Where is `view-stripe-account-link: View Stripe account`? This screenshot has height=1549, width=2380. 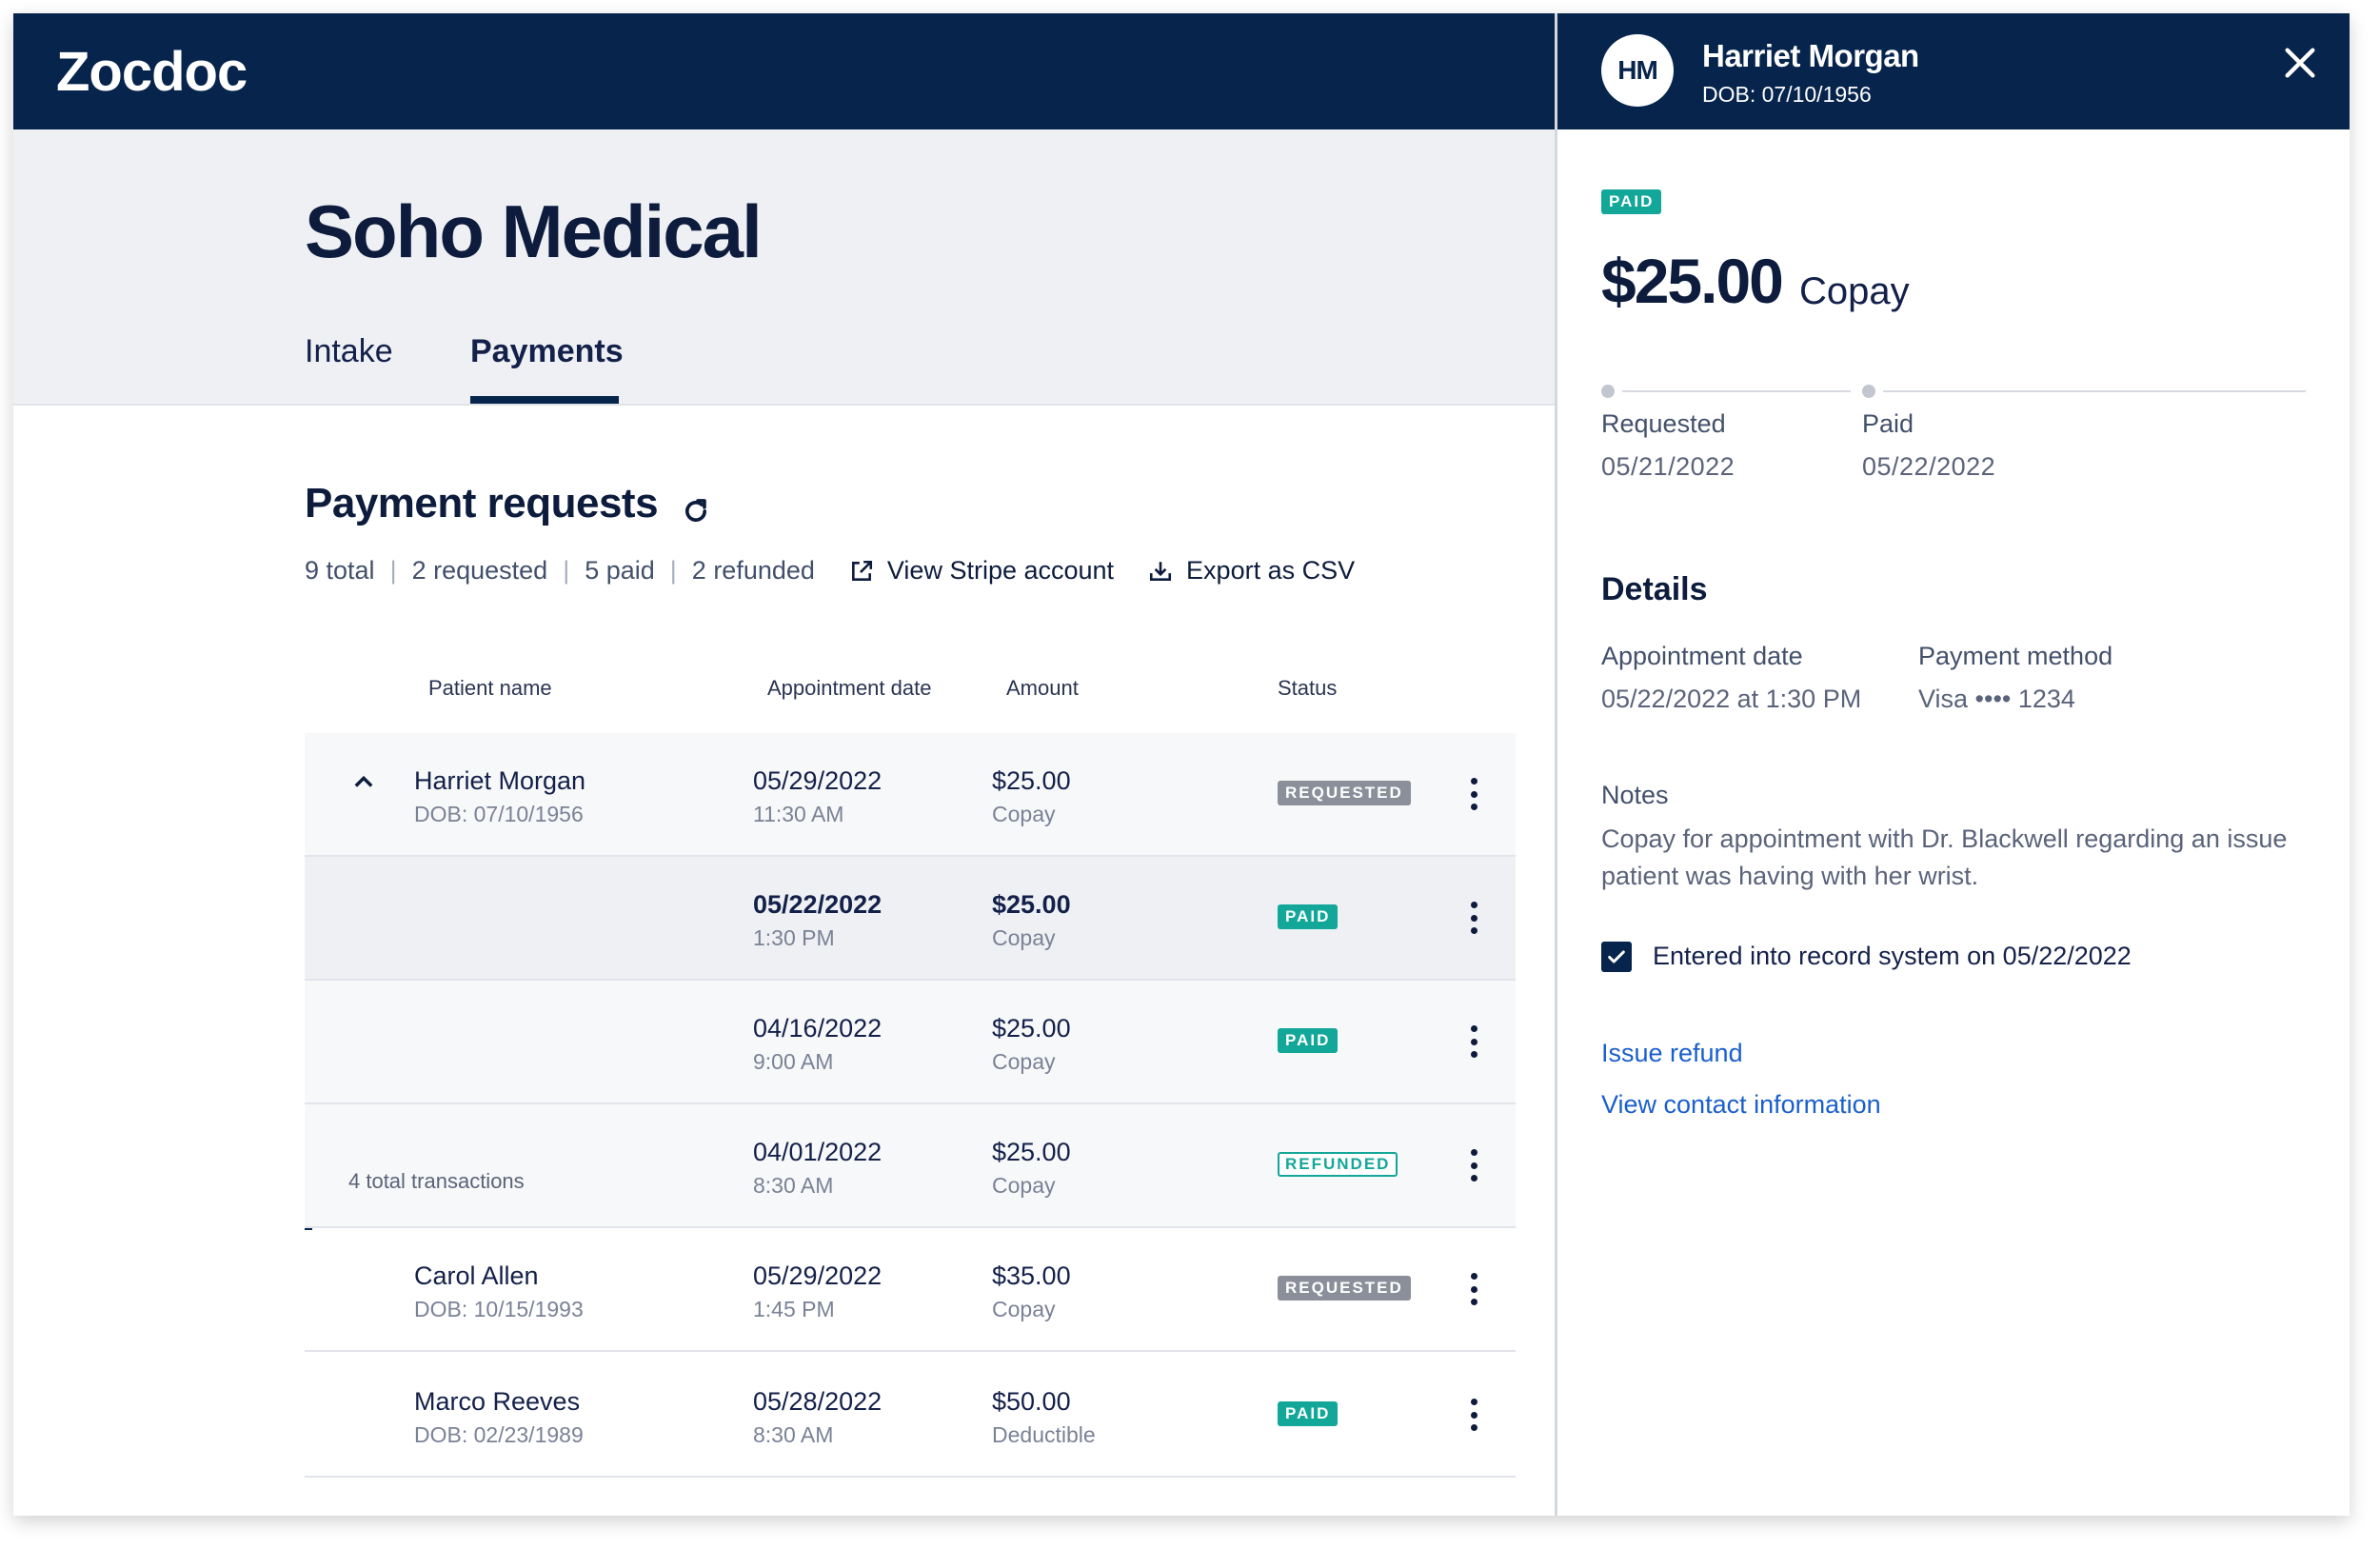 view-stripe-account-link: View Stripe account is located at coordinates (981, 571).